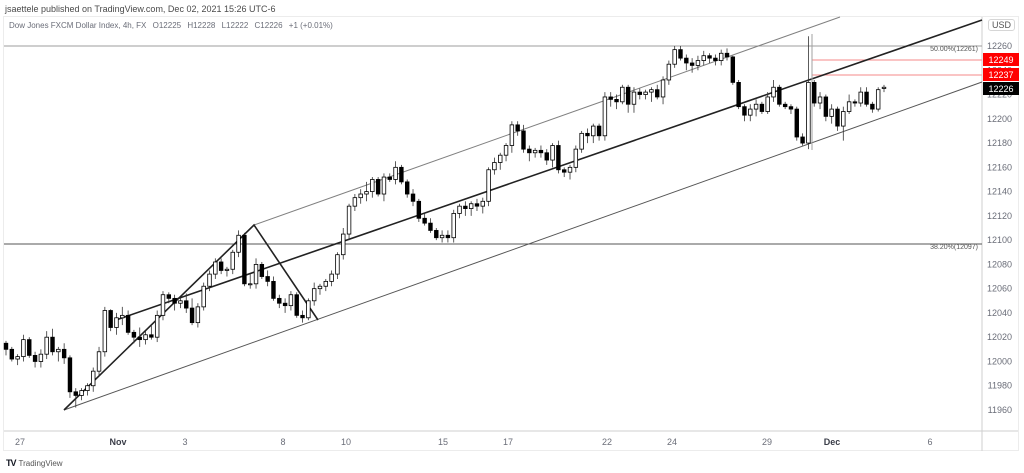  Describe the element at coordinates (999, 46) in the screenshot. I see `price-tick: 12260` at that location.